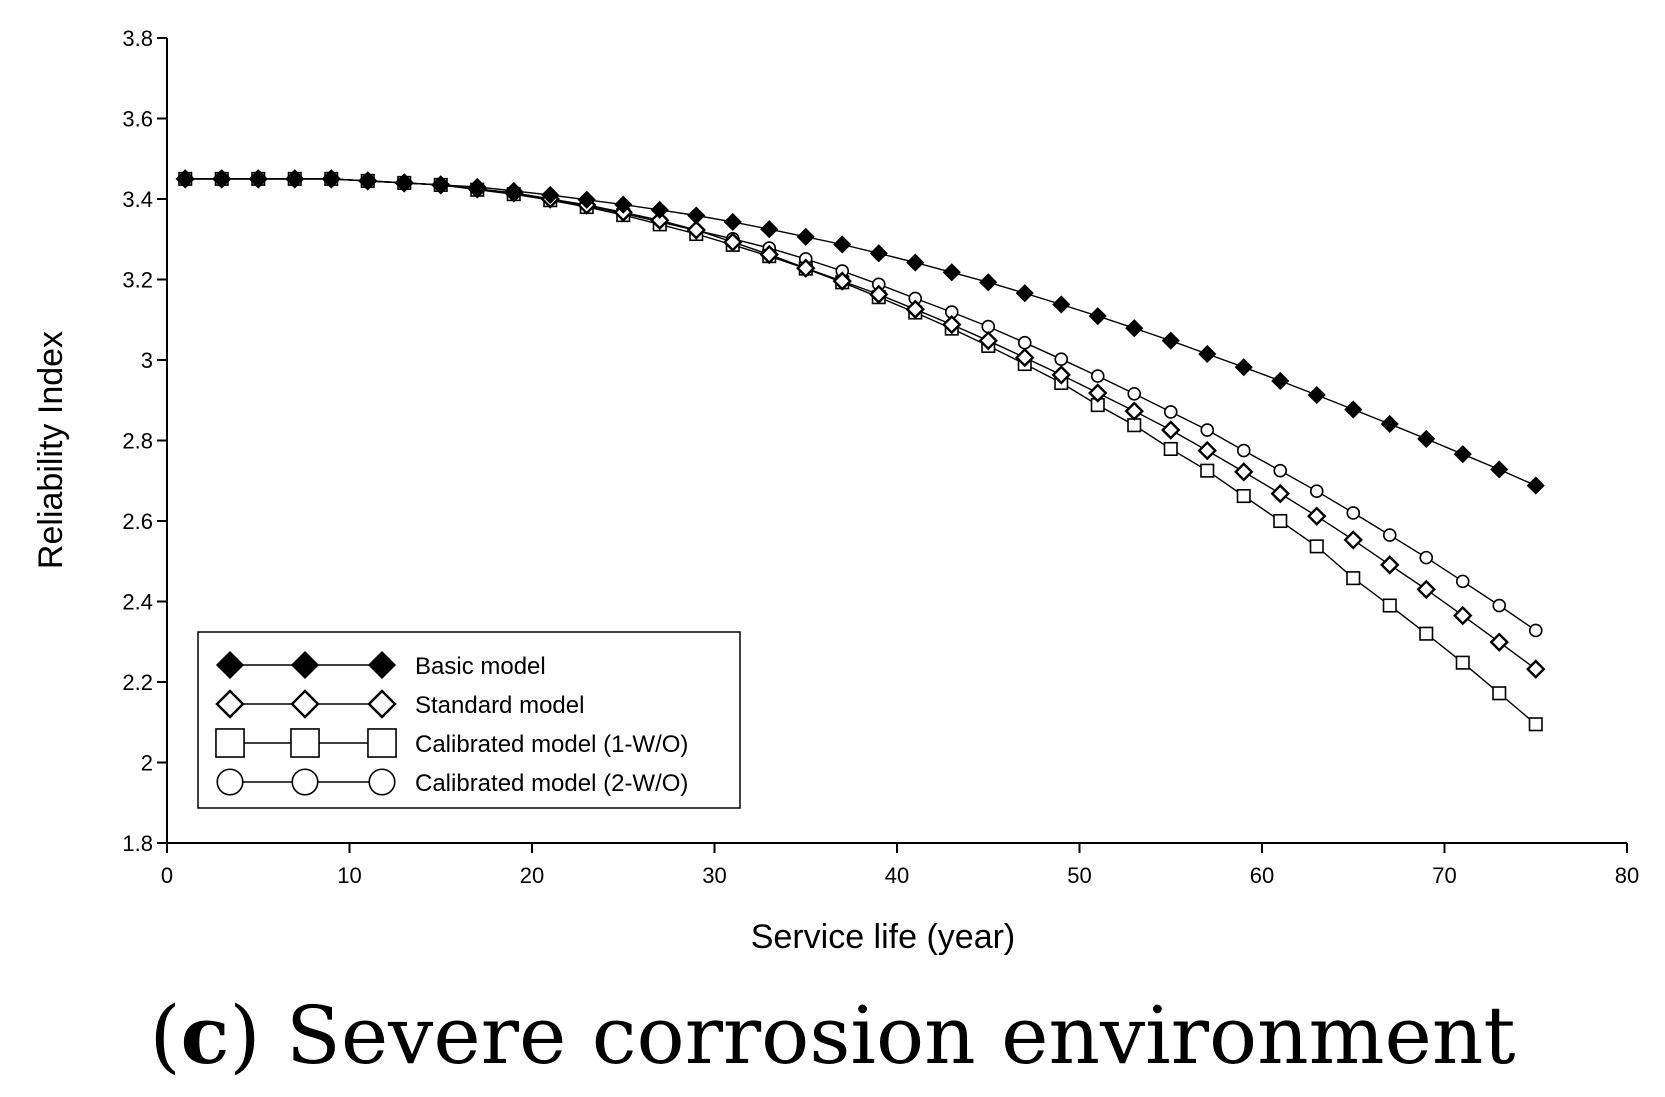  Describe the element at coordinates (137, 521) in the screenshot. I see `y-tick-label: 2.6` at that location.